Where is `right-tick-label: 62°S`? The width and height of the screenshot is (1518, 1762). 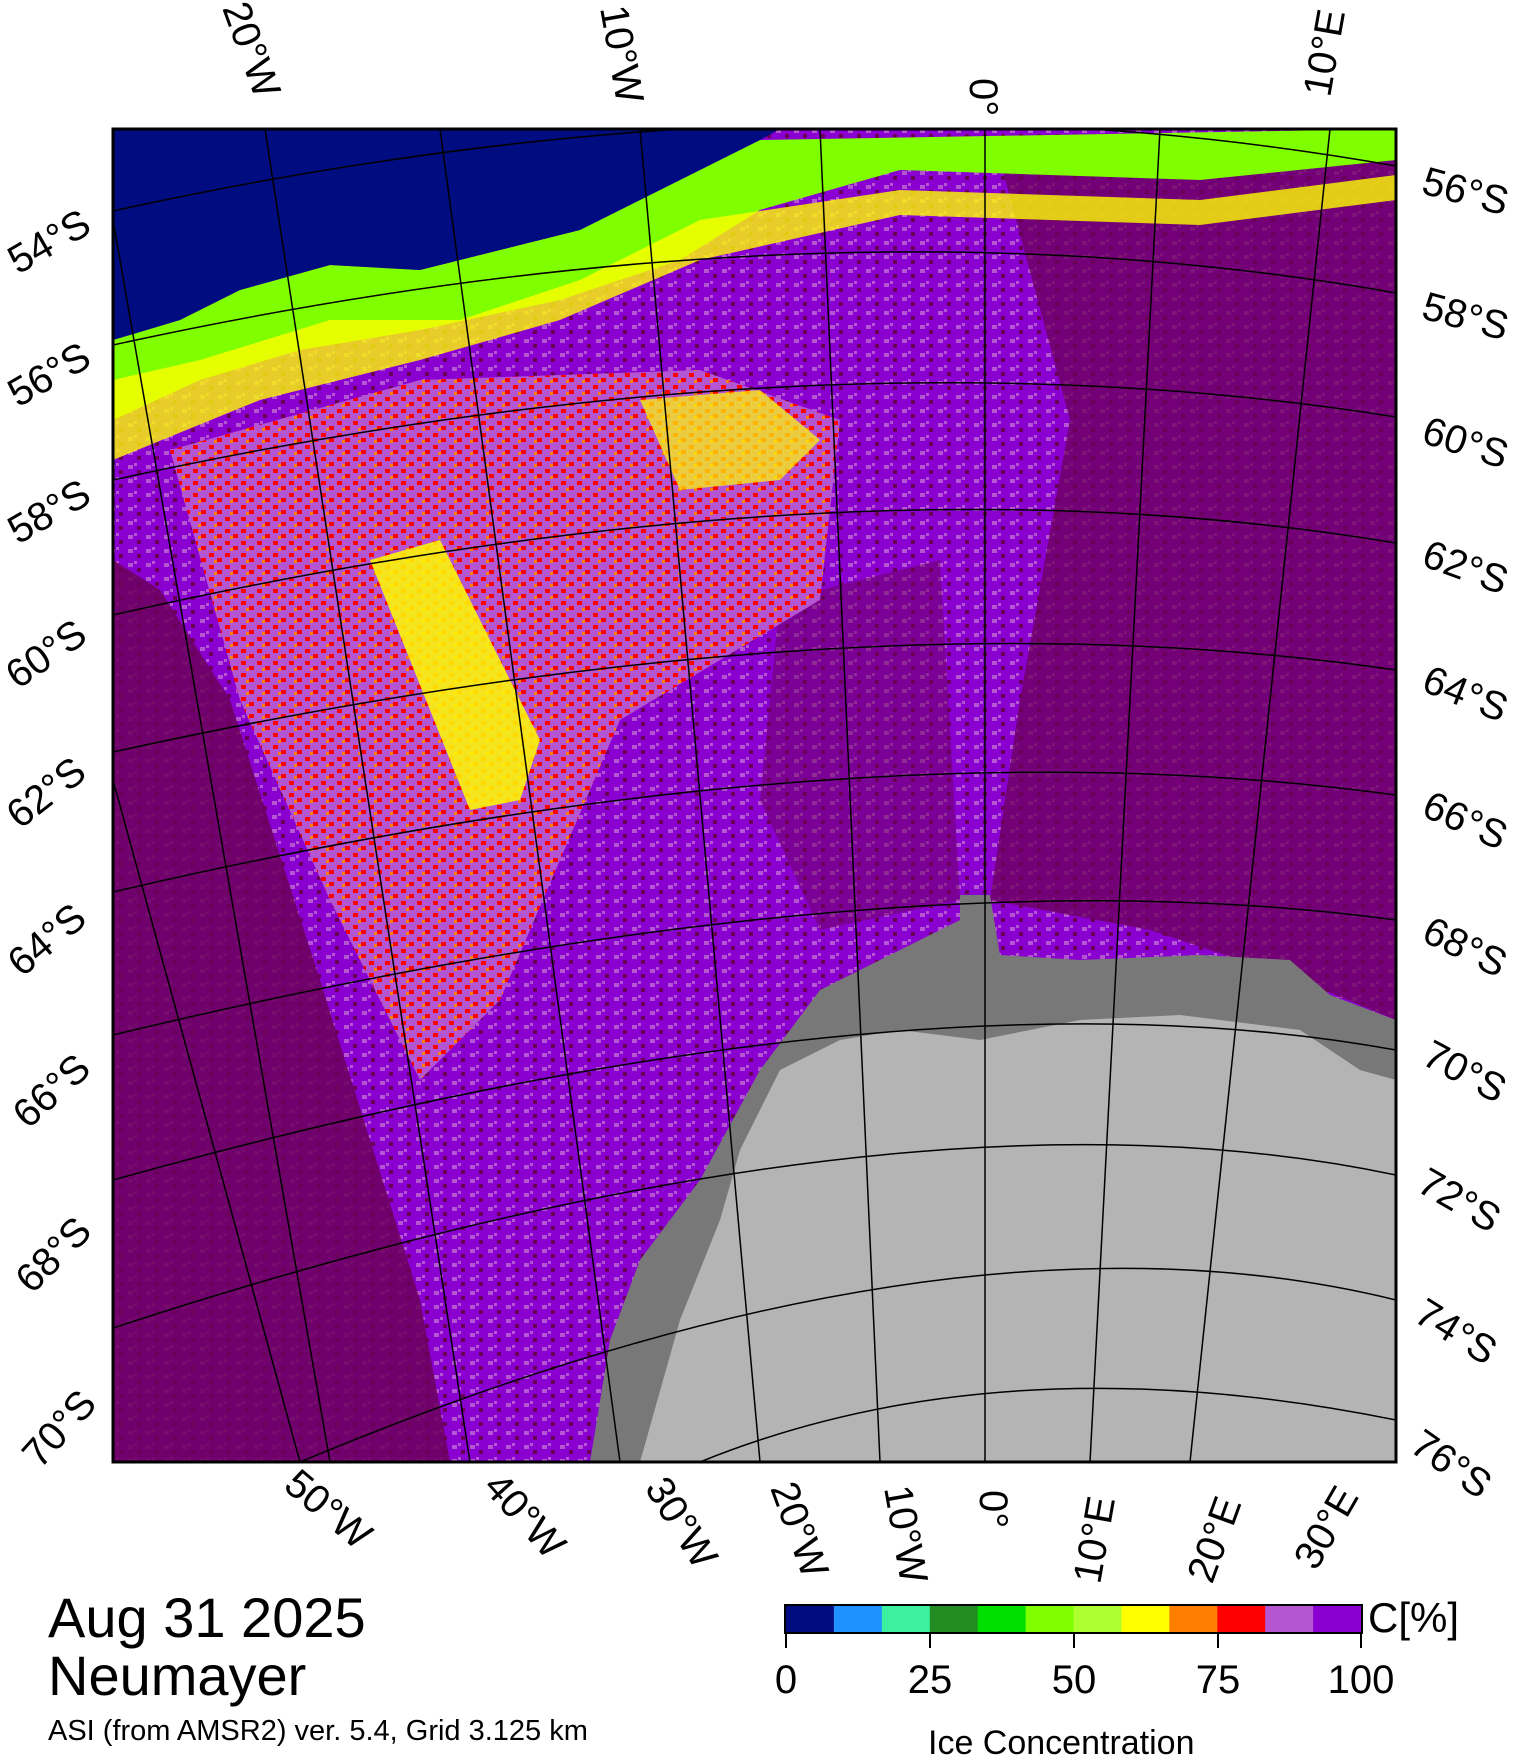
right-tick-label: 62°S is located at coordinates (1465, 567).